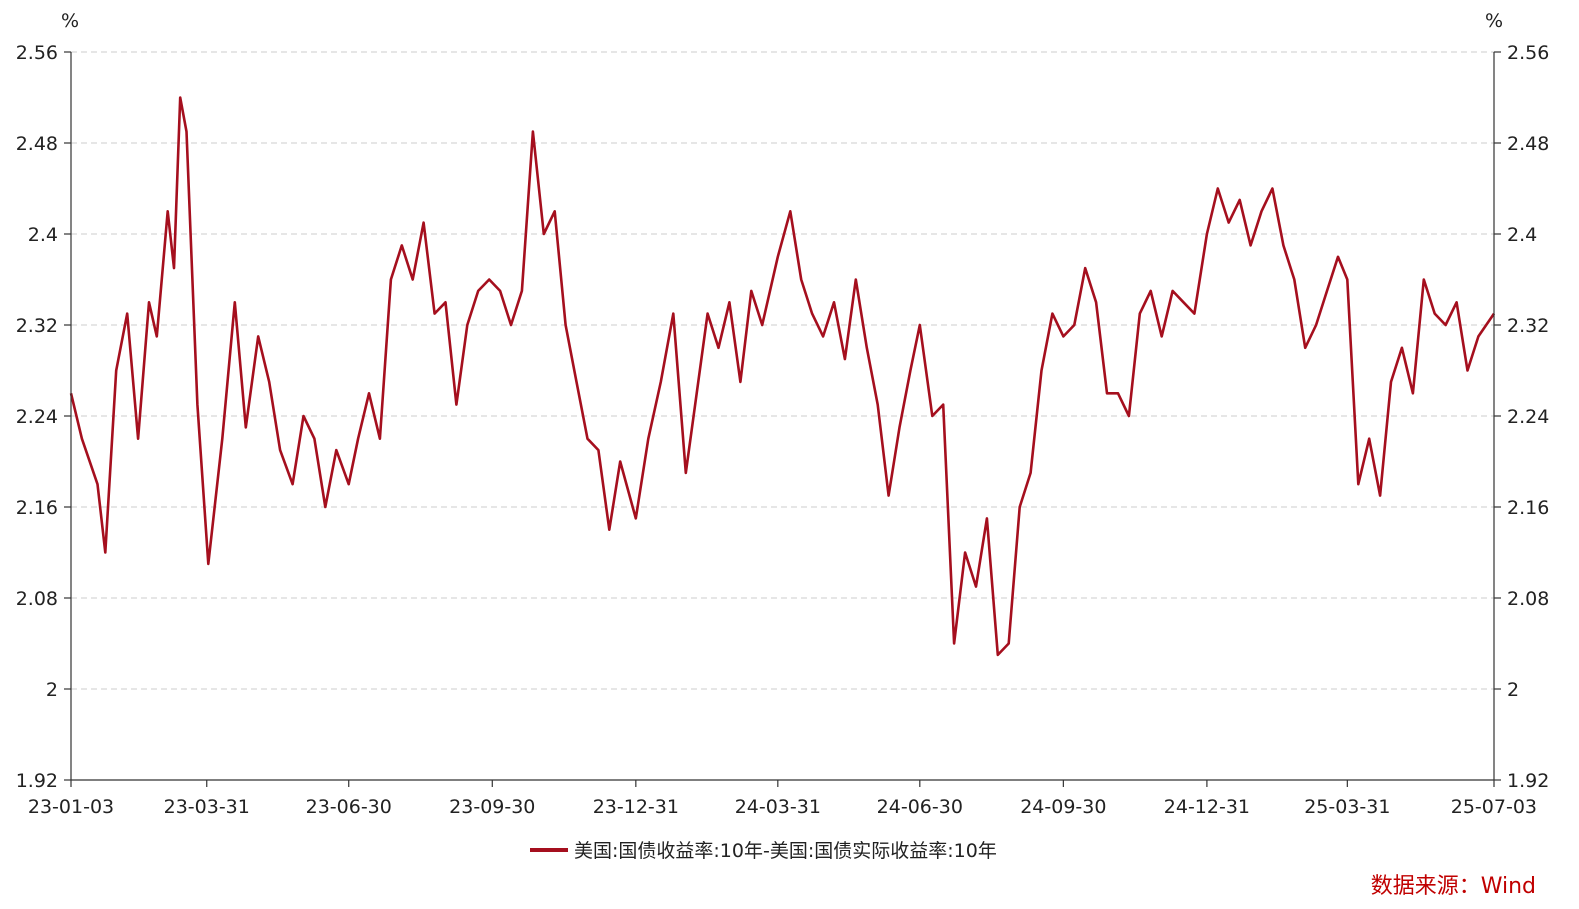  I want to click on y-tick-label-right: 2.32, so click(1528, 326).